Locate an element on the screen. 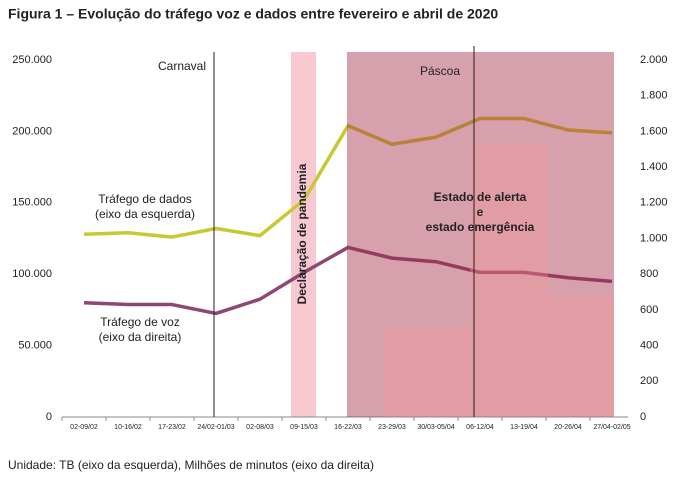 The width and height of the screenshot is (680, 479). y-tick-label: 100.000 is located at coordinates (32, 274).